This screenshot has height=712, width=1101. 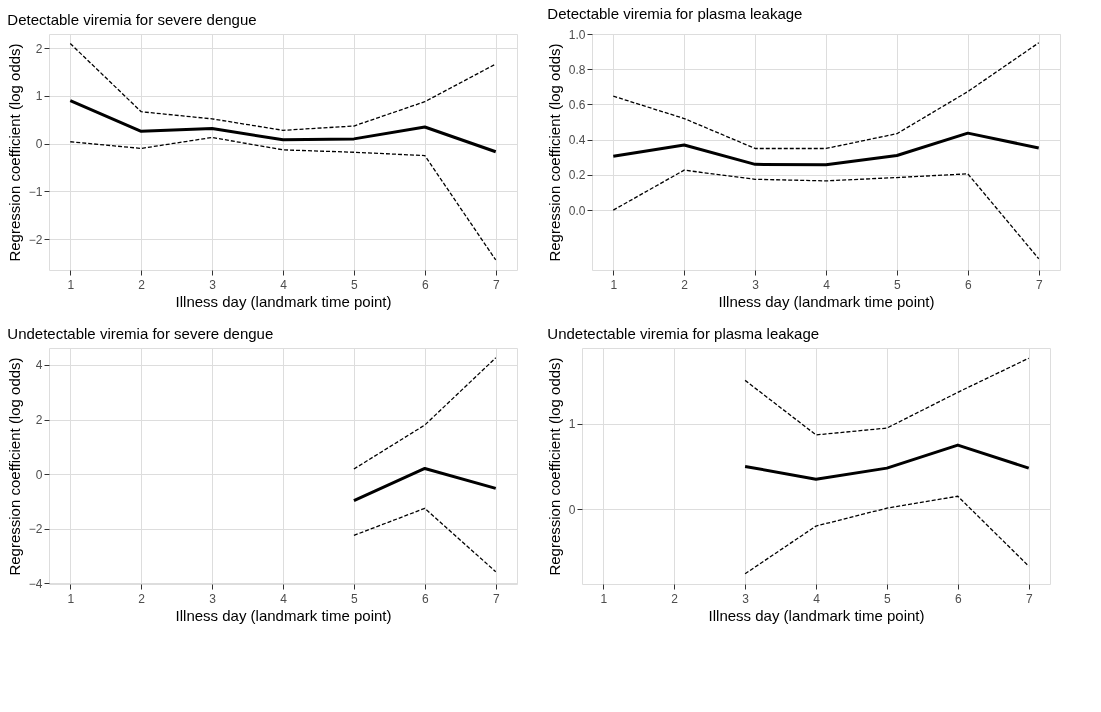 I want to click on chart-title: Undetectable viremia for plasma leakage, so click(x=683, y=333).